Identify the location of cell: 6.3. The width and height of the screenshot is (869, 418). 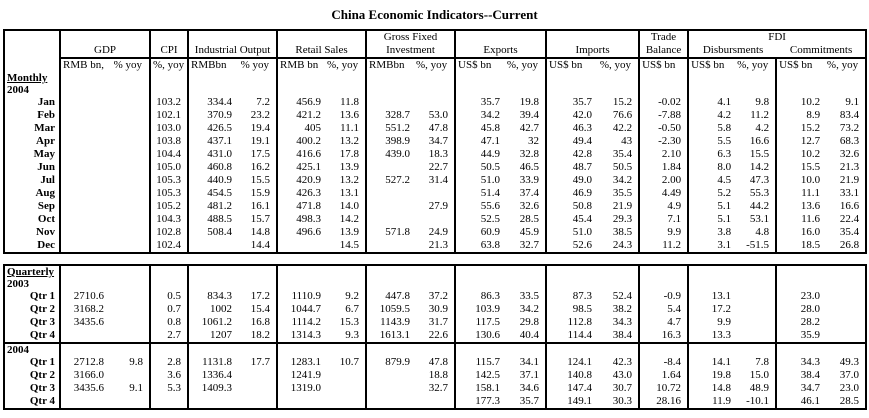
(712, 154).